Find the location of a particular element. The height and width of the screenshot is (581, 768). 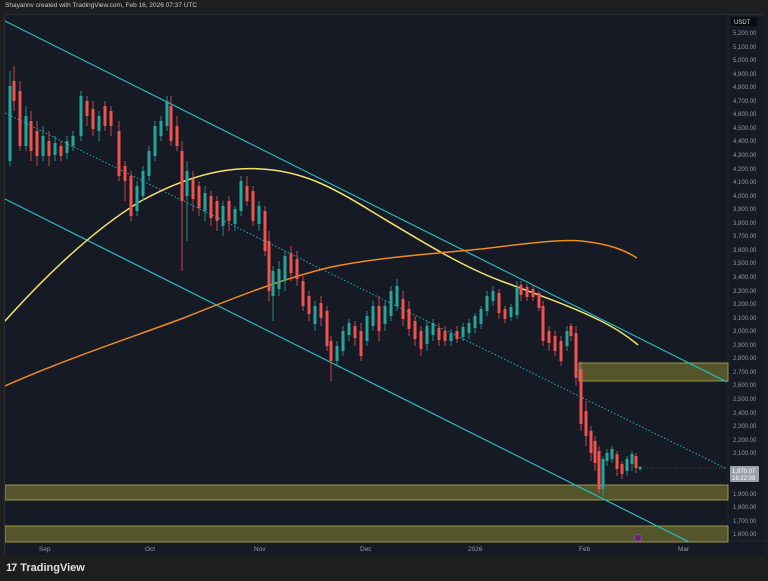

svg-text: 1,600.00 is located at coordinates (745, 535).